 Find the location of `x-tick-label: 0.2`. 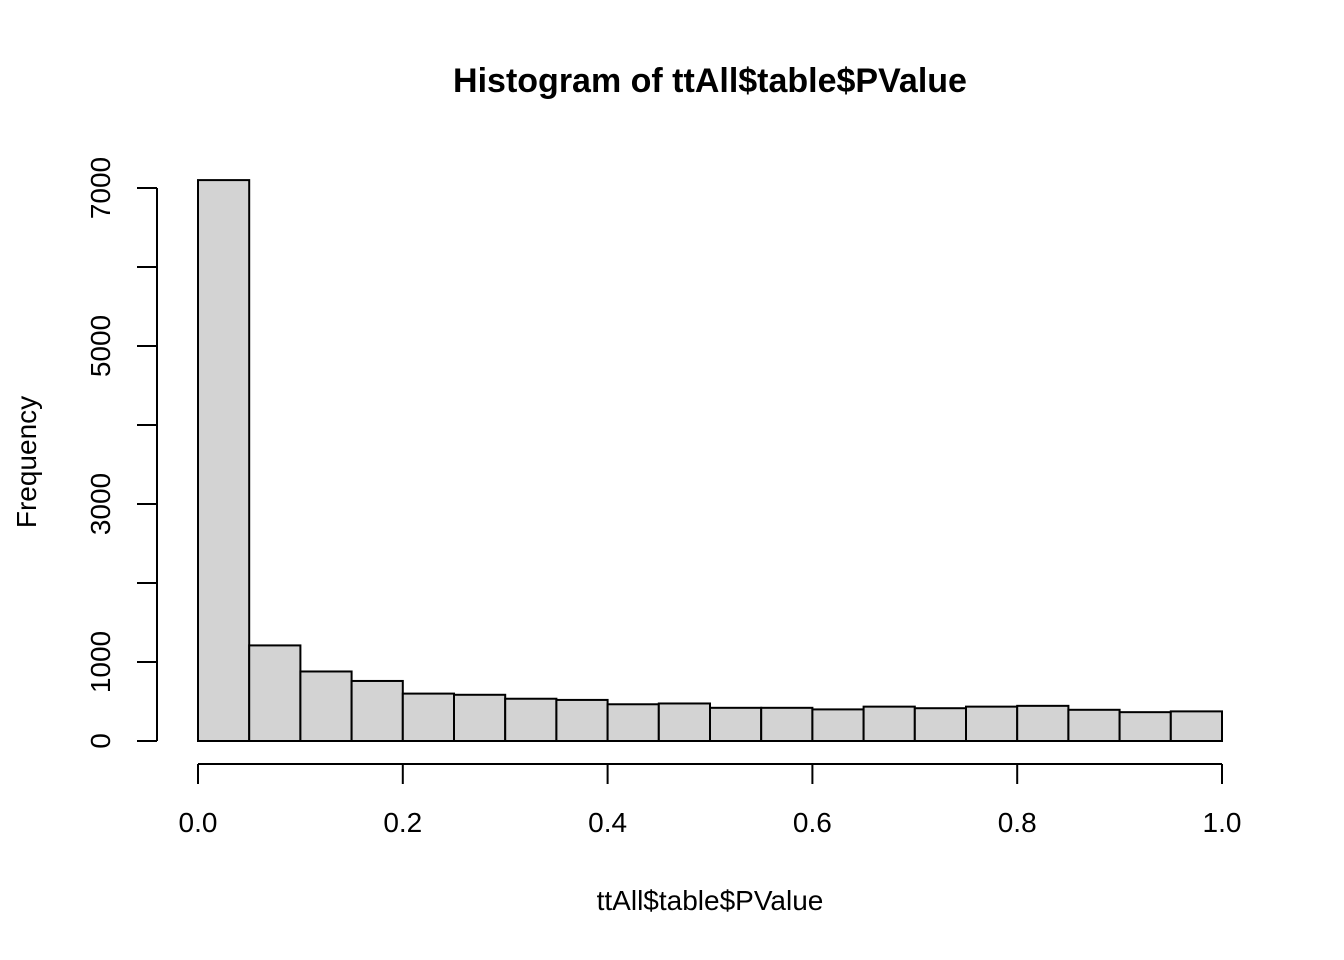

x-tick-label: 0.2 is located at coordinates (402, 822).